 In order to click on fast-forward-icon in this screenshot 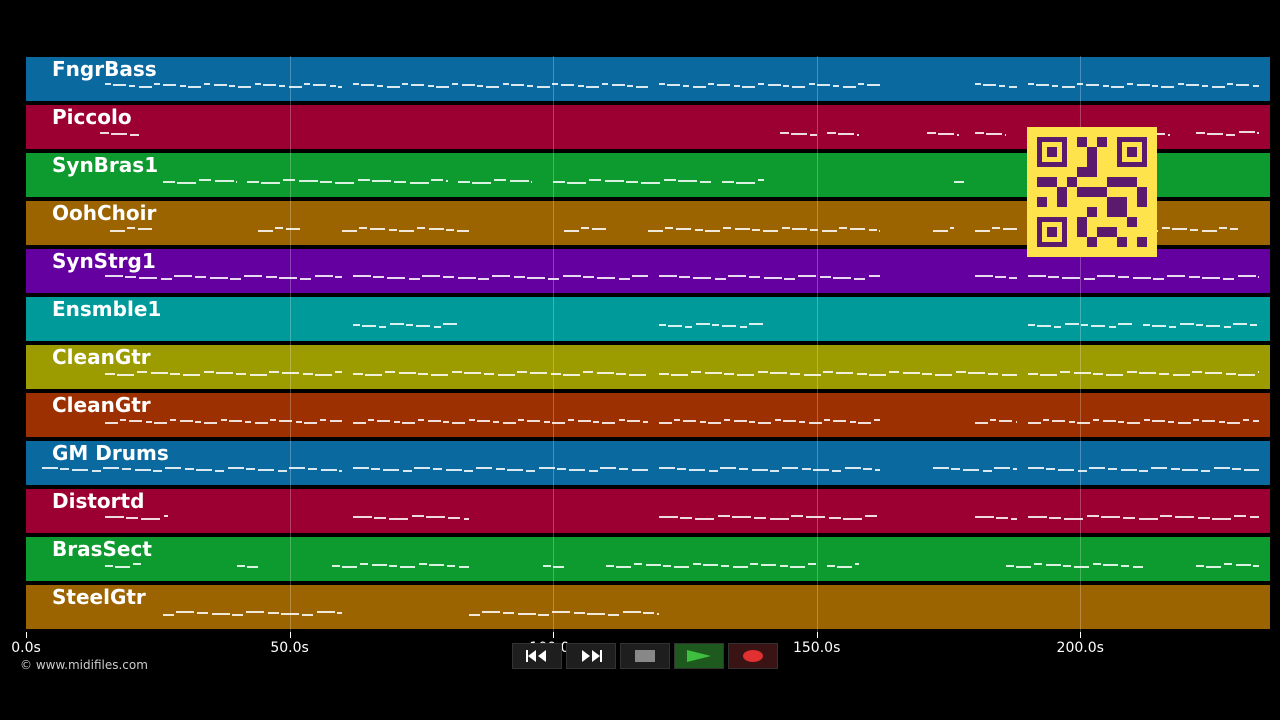, I will do `click(592, 656)`.